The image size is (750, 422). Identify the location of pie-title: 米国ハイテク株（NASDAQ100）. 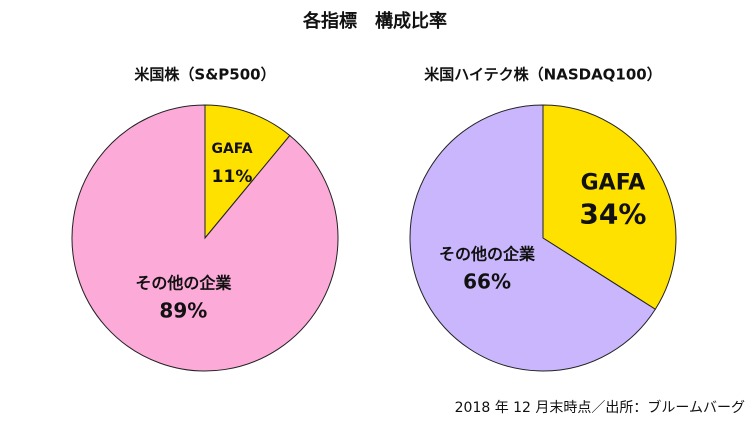
(543, 75).